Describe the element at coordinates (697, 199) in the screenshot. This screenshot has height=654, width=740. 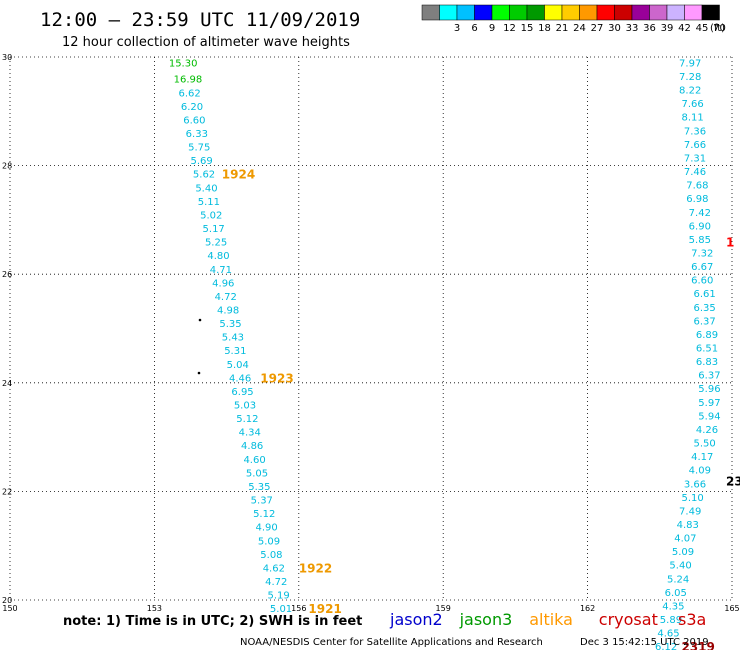
I see `swh-value: 6.98` at that location.